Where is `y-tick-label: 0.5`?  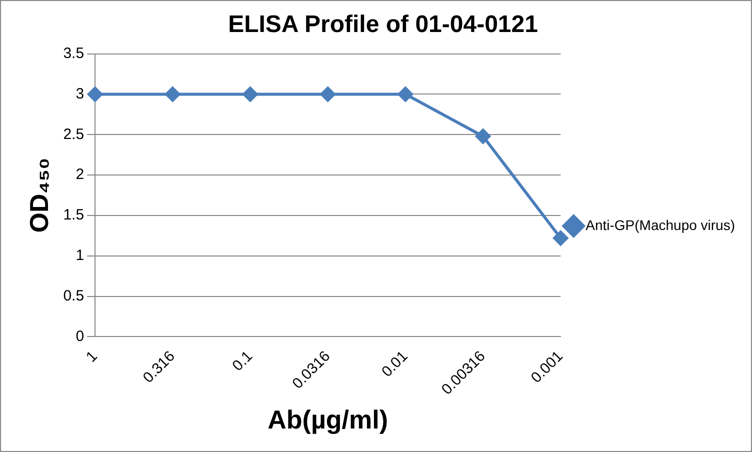
y-tick-label: 0.5 is located at coordinates (73, 295).